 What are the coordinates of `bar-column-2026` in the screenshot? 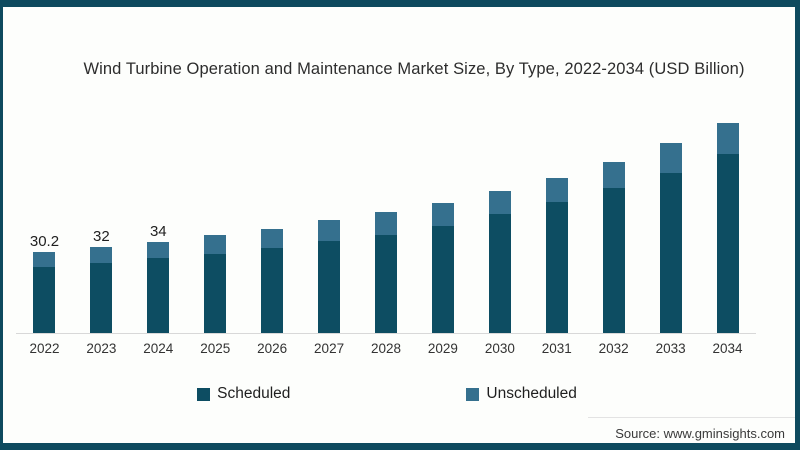 It's located at (272, 219).